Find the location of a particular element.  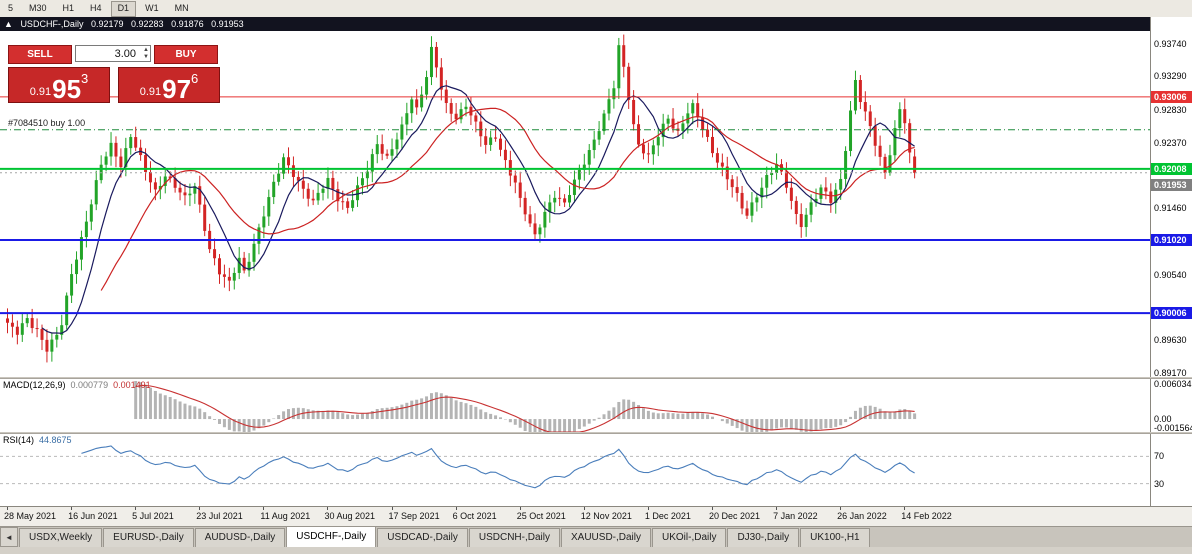

macd-tick--0.001564: -0.001564 is located at coordinates (1173, 428).